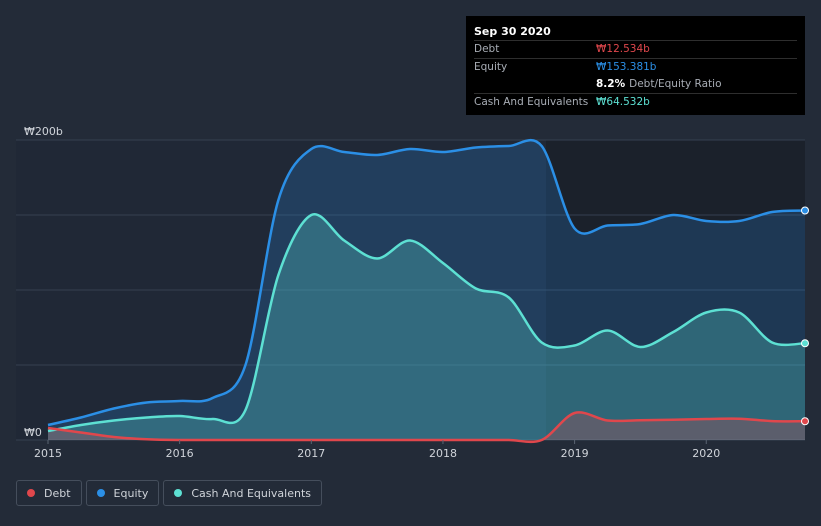  Describe the element at coordinates (531, 102) in the screenshot. I see `tooltip-cash-label: Cash And Equivalents` at that location.